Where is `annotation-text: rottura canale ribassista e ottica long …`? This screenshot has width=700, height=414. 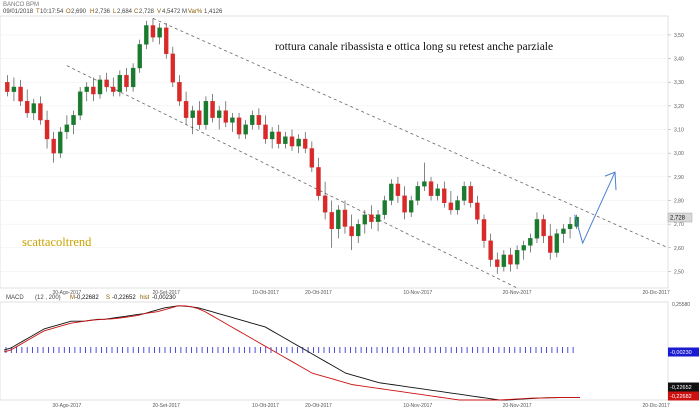 annotation-text: rottura canale ribassista e ottica long … is located at coordinates (414, 47).